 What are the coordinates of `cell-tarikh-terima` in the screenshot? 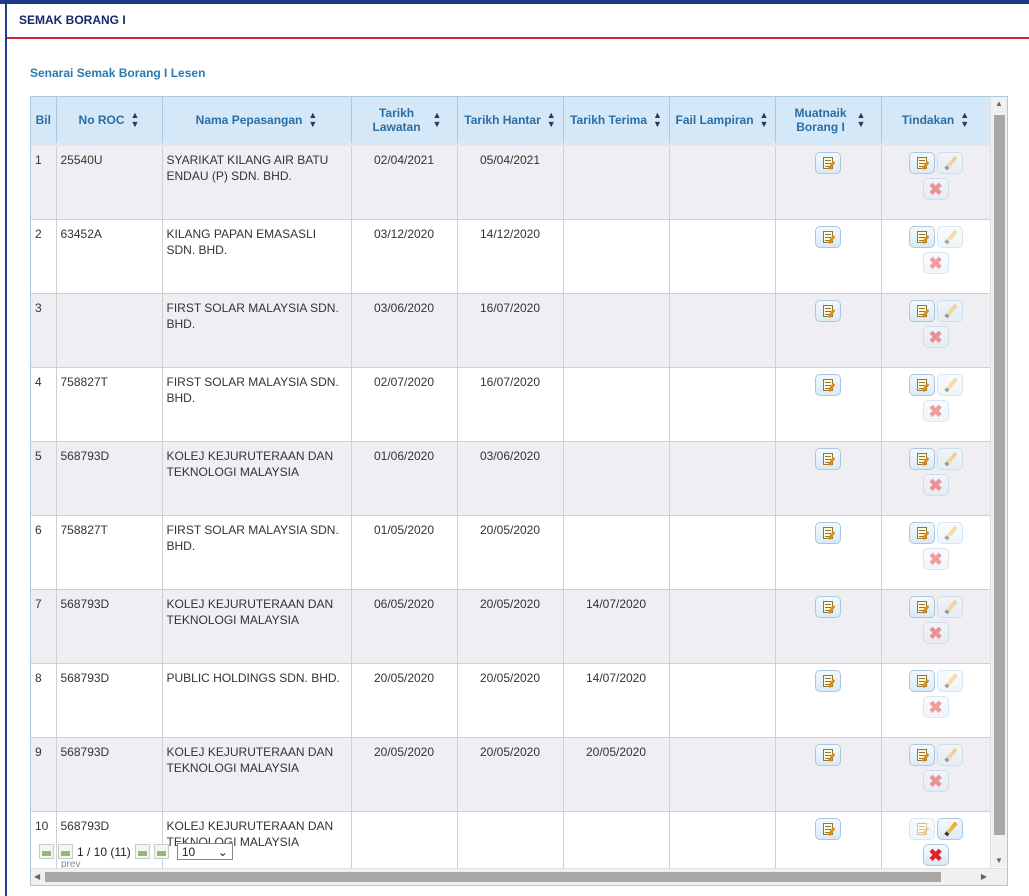 It's located at (616, 552).